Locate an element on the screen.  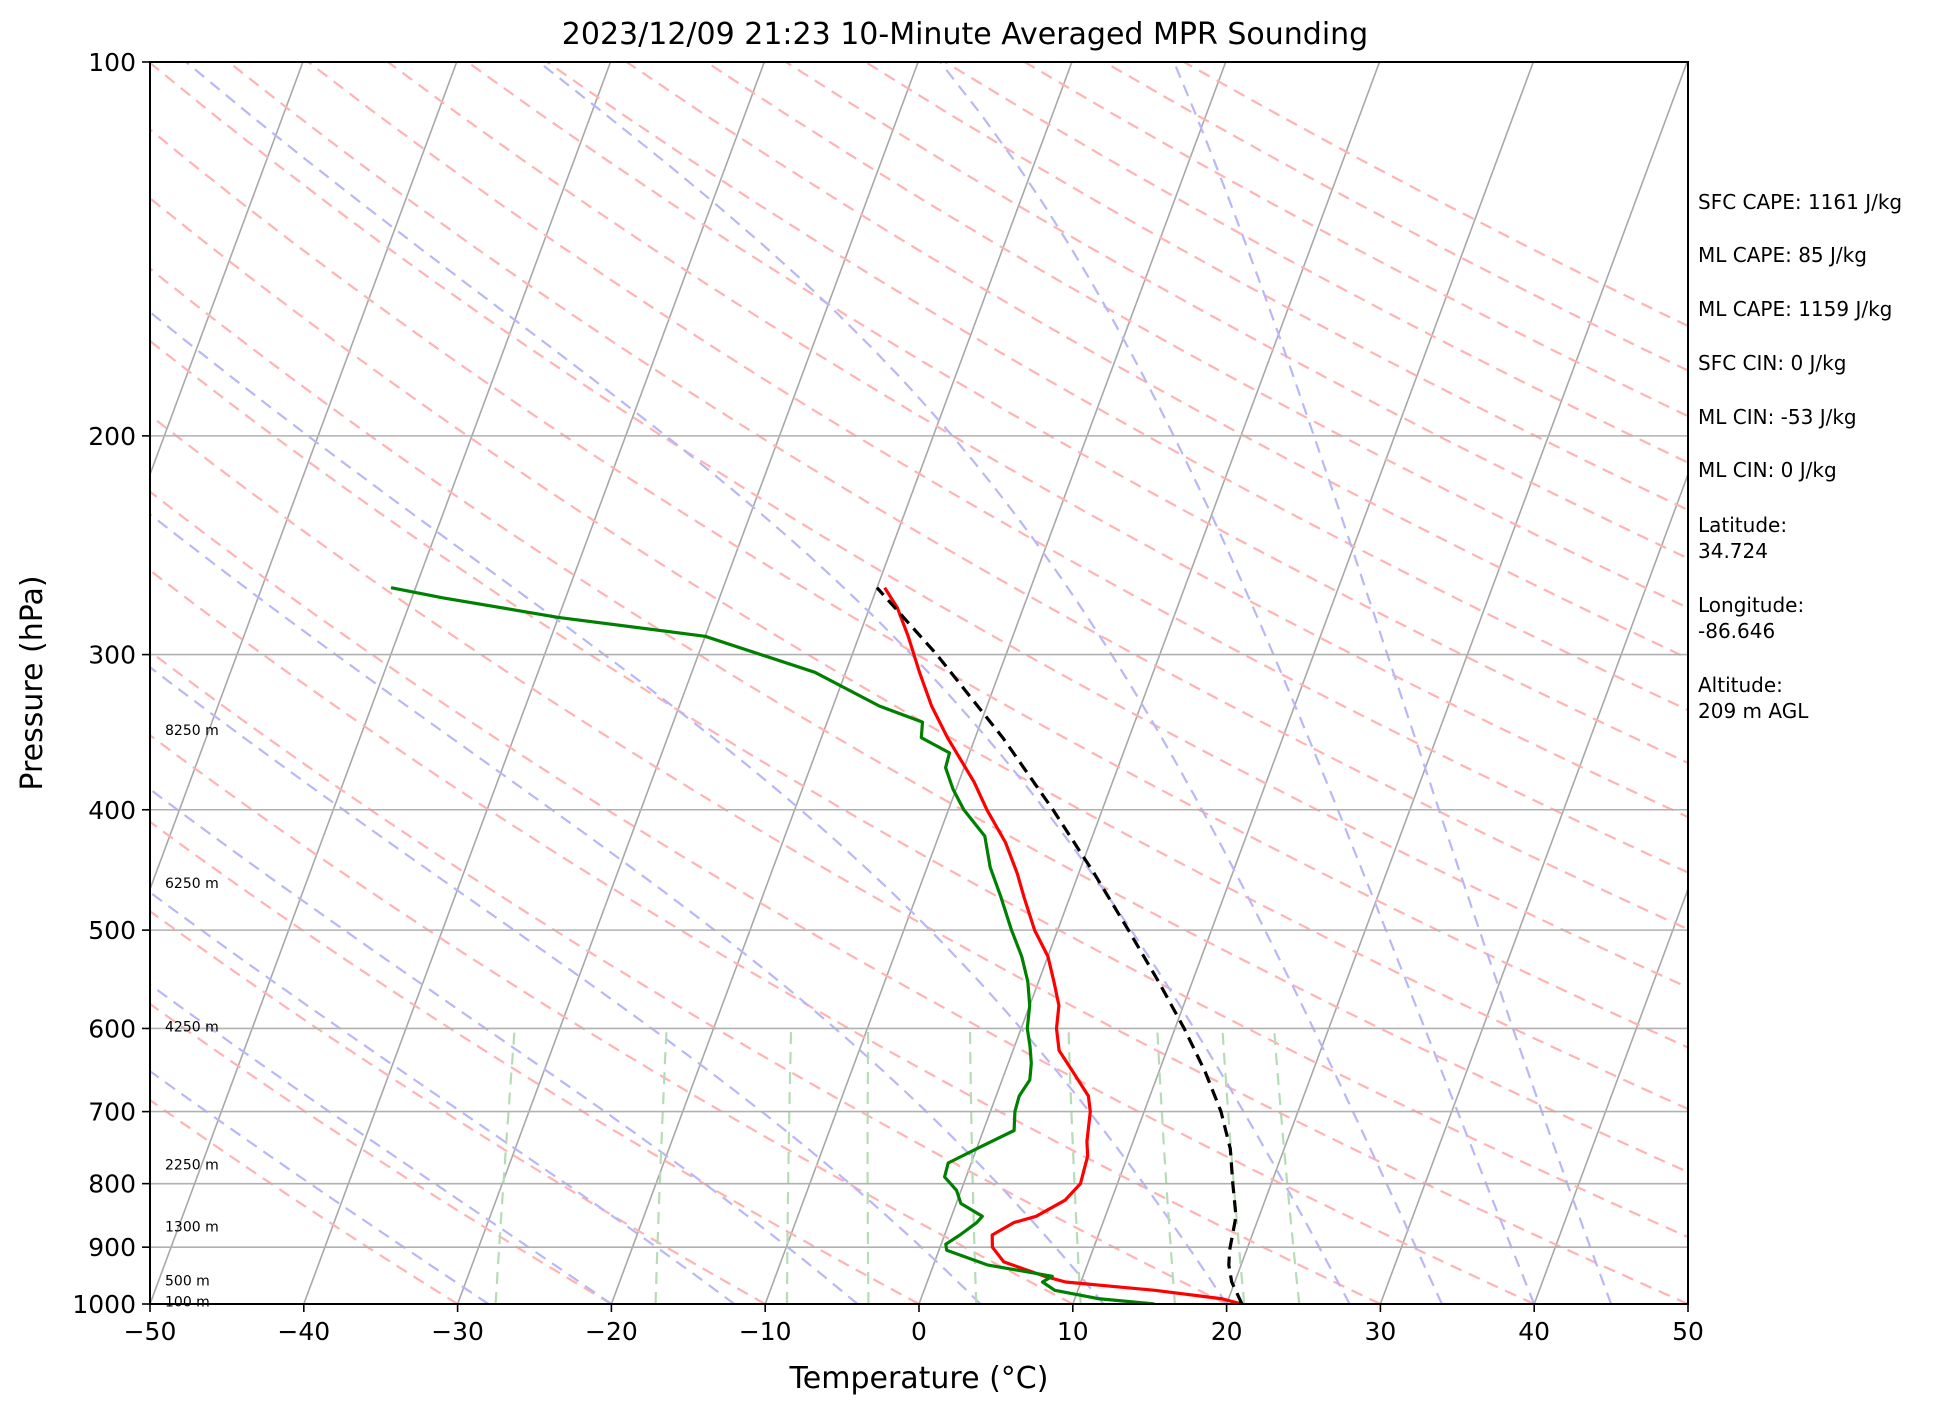
x-axis-label: Temperature (°C) is located at coordinates (919, 1378).